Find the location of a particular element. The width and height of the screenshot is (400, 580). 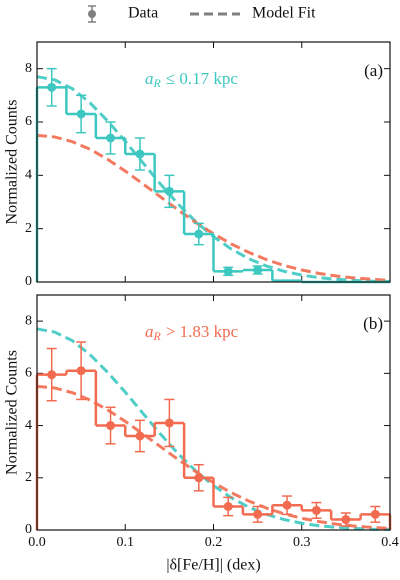

annotation-text: > 1.83 kpc is located at coordinates (202, 331).